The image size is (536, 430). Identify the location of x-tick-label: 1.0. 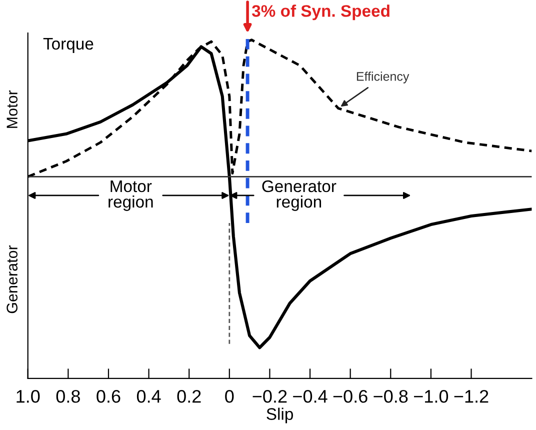
(28, 396).